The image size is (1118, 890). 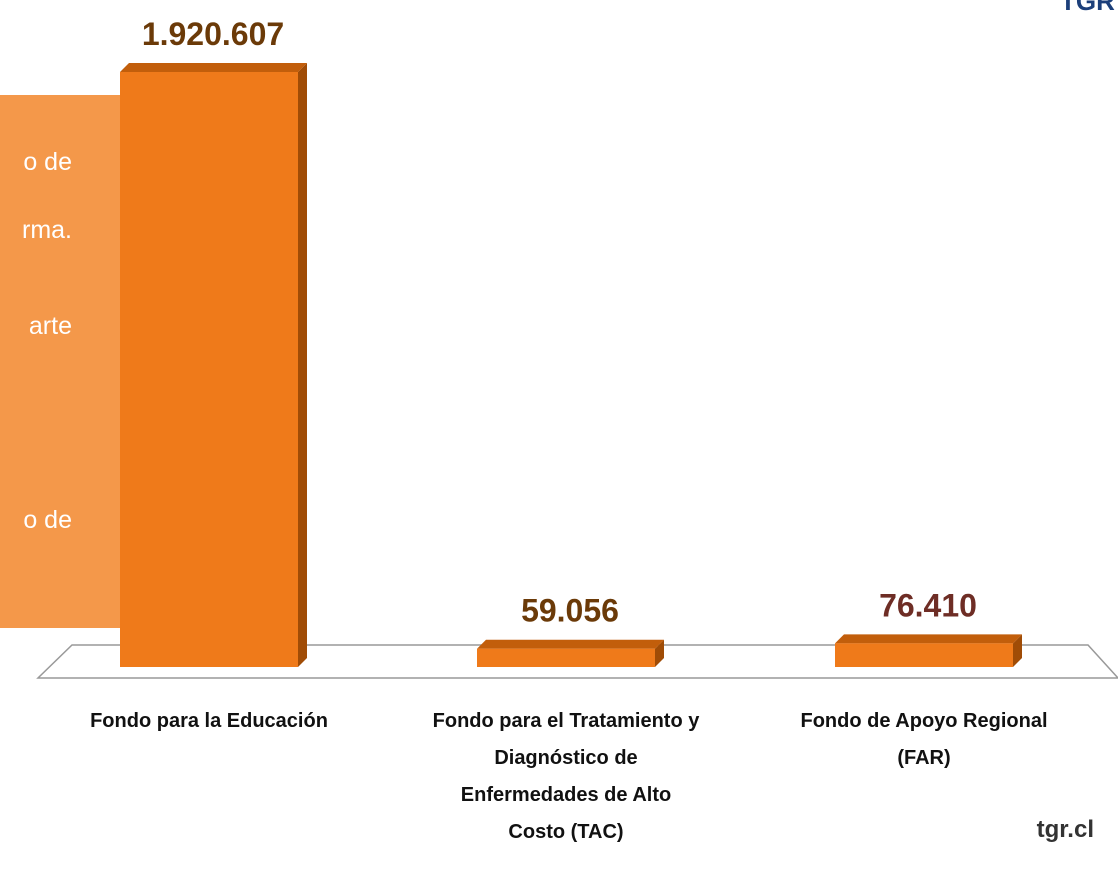 What do you see at coordinates (924, 739) in the screenshot?
I see `category-label: Fondo de Apoyo Regional (FAR)` at bounding box center [924, 739].